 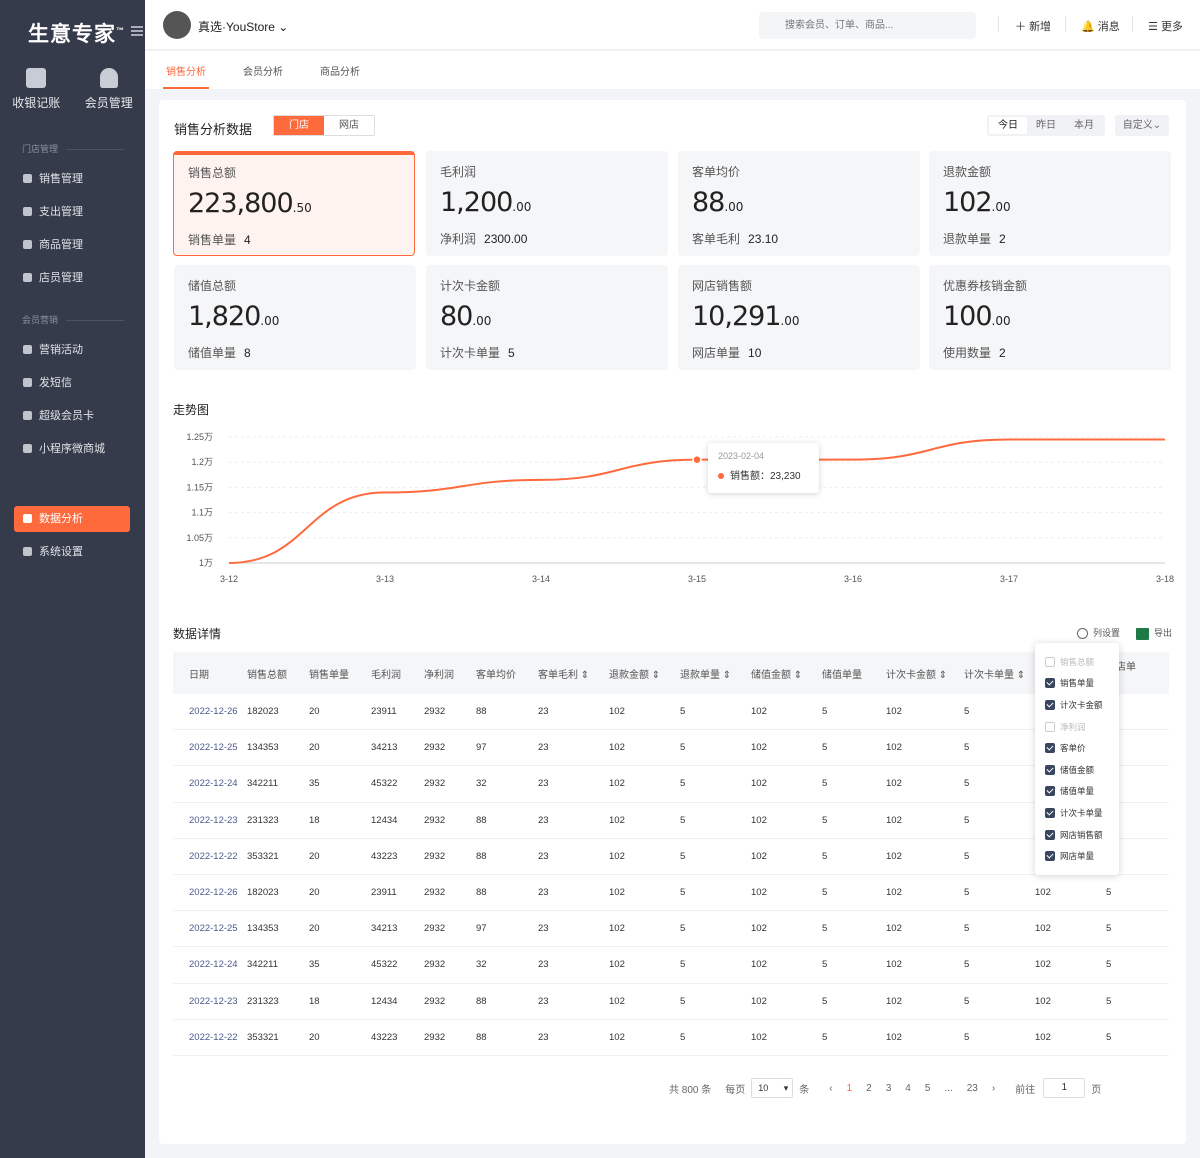 I want to click on sidebar-item-expense: 支出管理, so click(x=72, y=212).